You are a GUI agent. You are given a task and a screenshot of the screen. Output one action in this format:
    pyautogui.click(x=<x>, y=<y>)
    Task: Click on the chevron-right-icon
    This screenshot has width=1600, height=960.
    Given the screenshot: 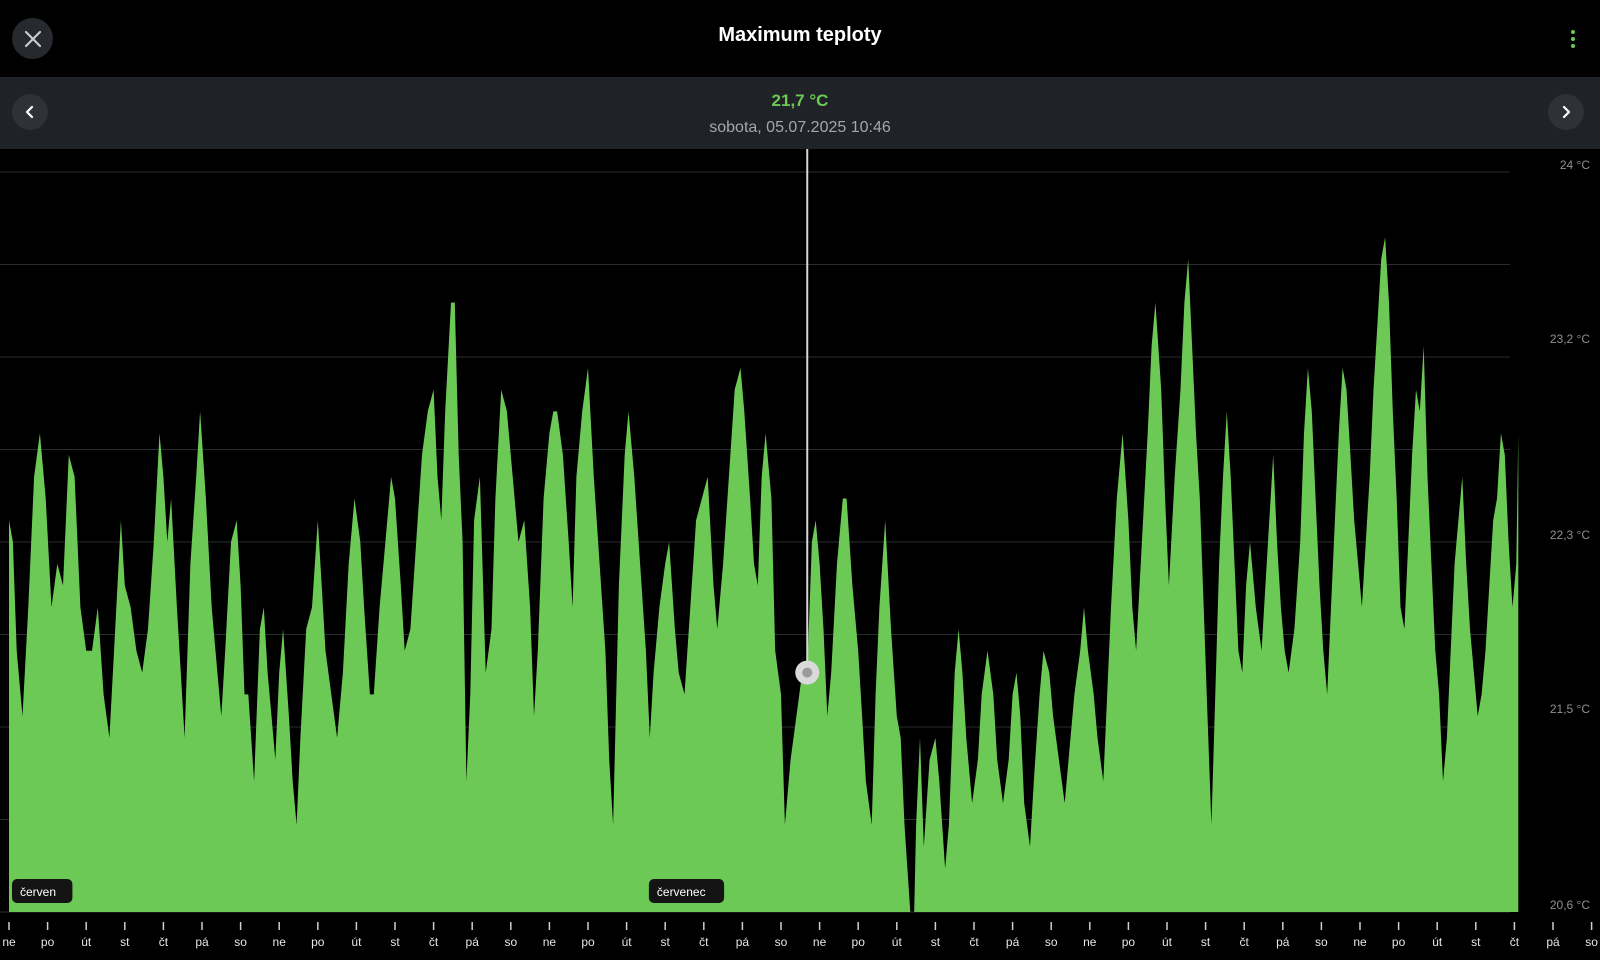 What is the action you would take?
    pyautogui.click(x=1566, y=112)
    